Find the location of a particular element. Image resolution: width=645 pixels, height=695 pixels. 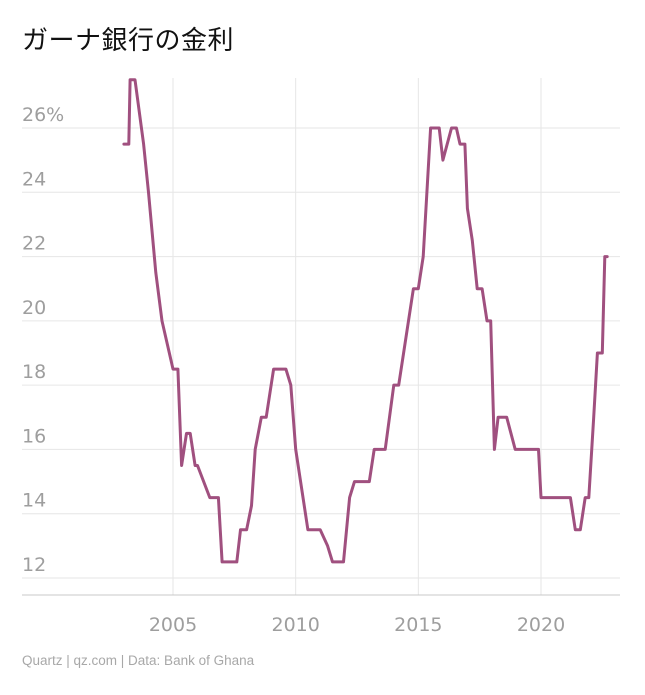

y-tick-label: 12 is located at coordinates (34, 565).